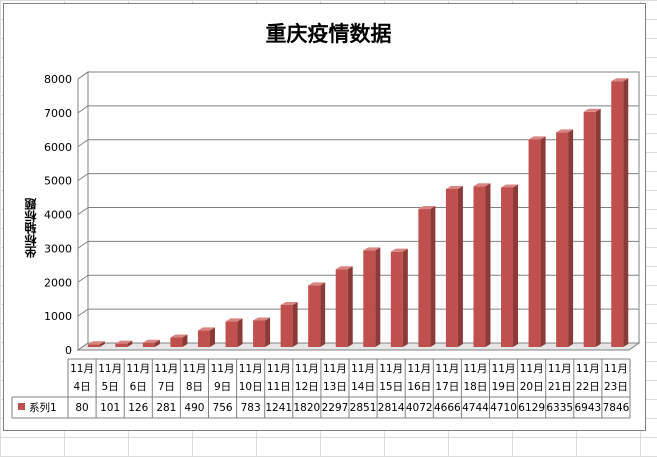  Describe the element at coordinates (587, 408) in the screenshot. I see `data-table-value: 6943` at that location.